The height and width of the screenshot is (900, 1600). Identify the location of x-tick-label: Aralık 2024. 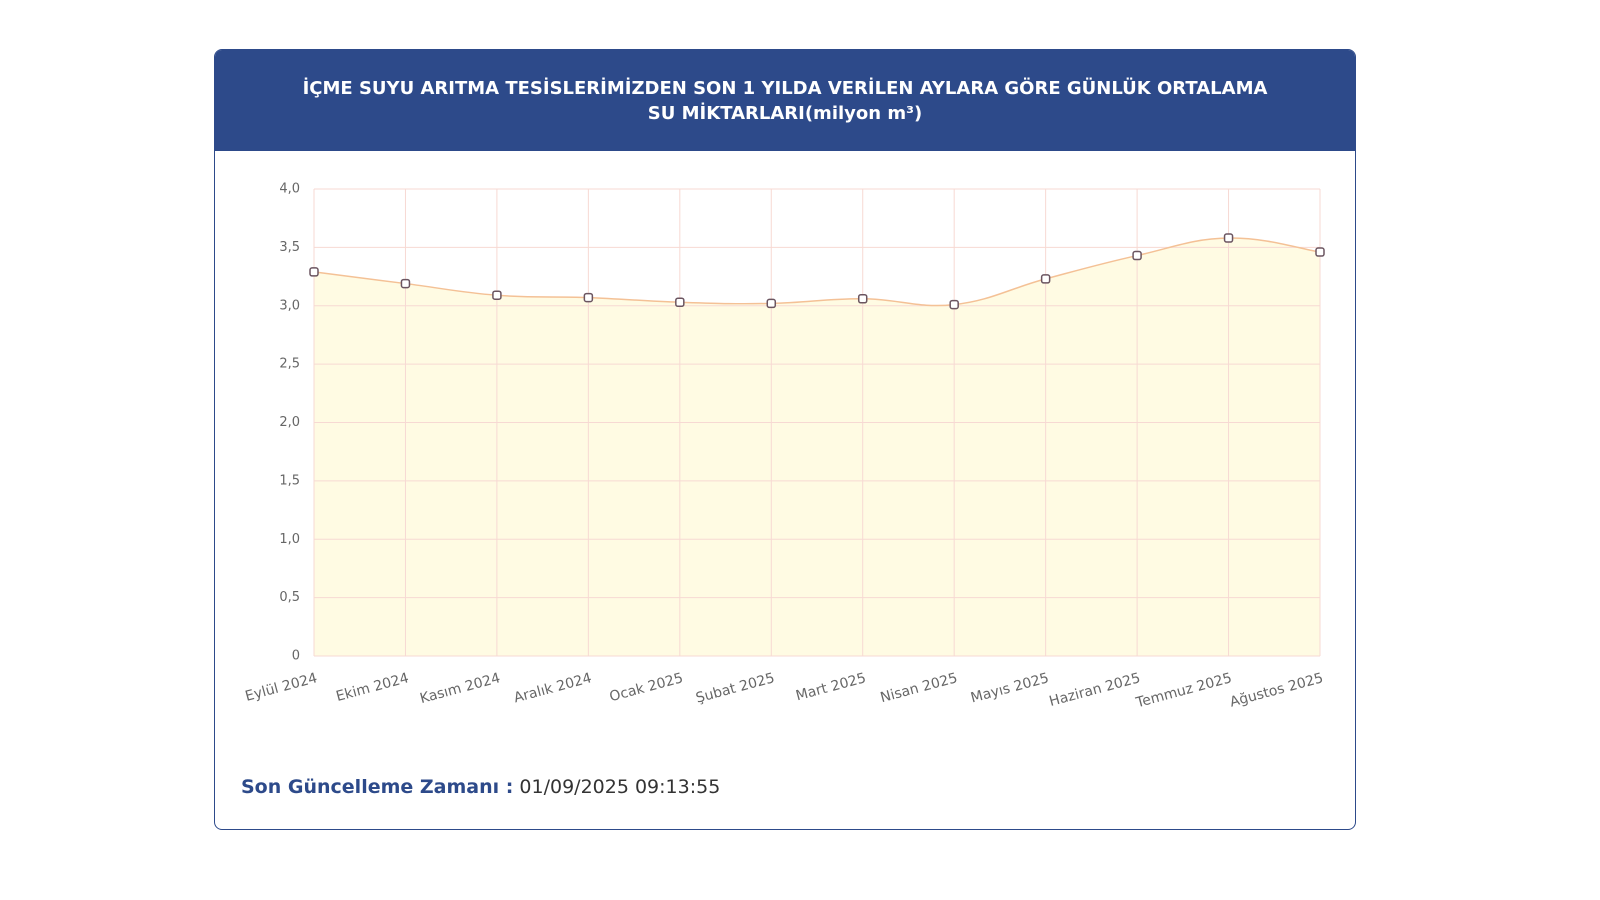
(552, 688).